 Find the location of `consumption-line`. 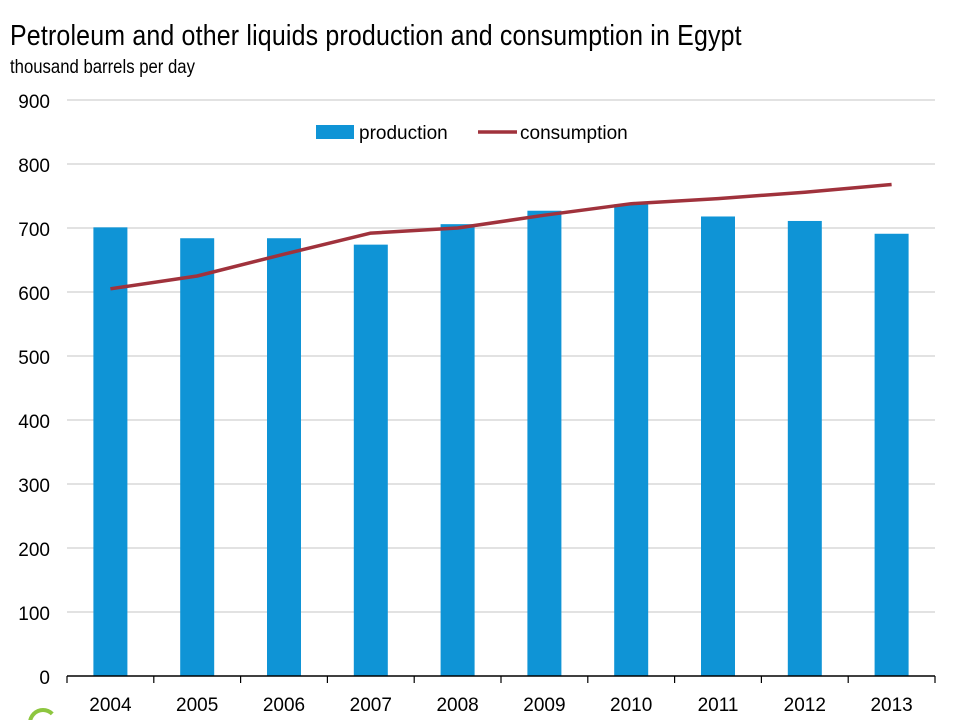

consumption-line is located at coordinates (501, 236).